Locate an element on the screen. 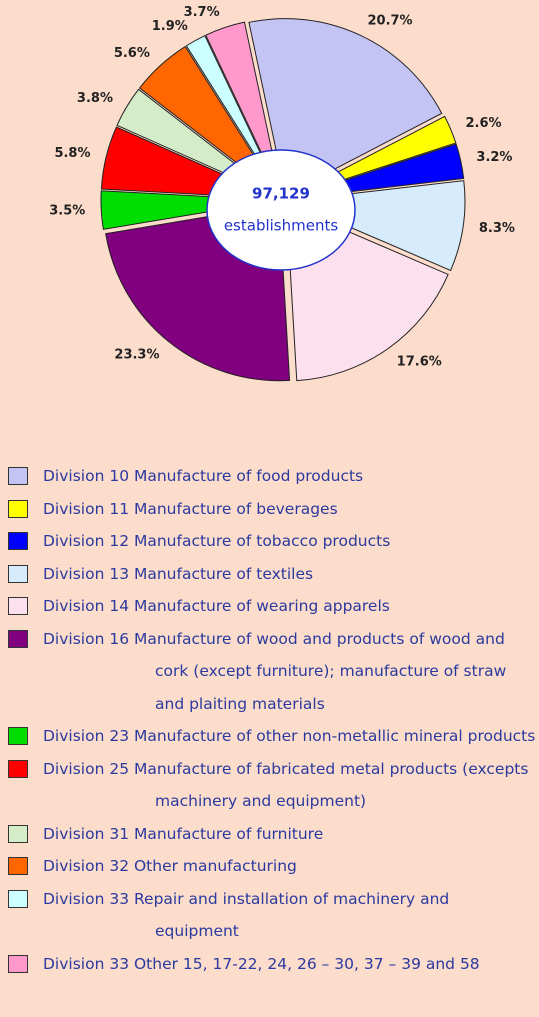 The width and height of the screenshot is (539, 1017). value-label: 5.6% is located at coordinates (132, 53).